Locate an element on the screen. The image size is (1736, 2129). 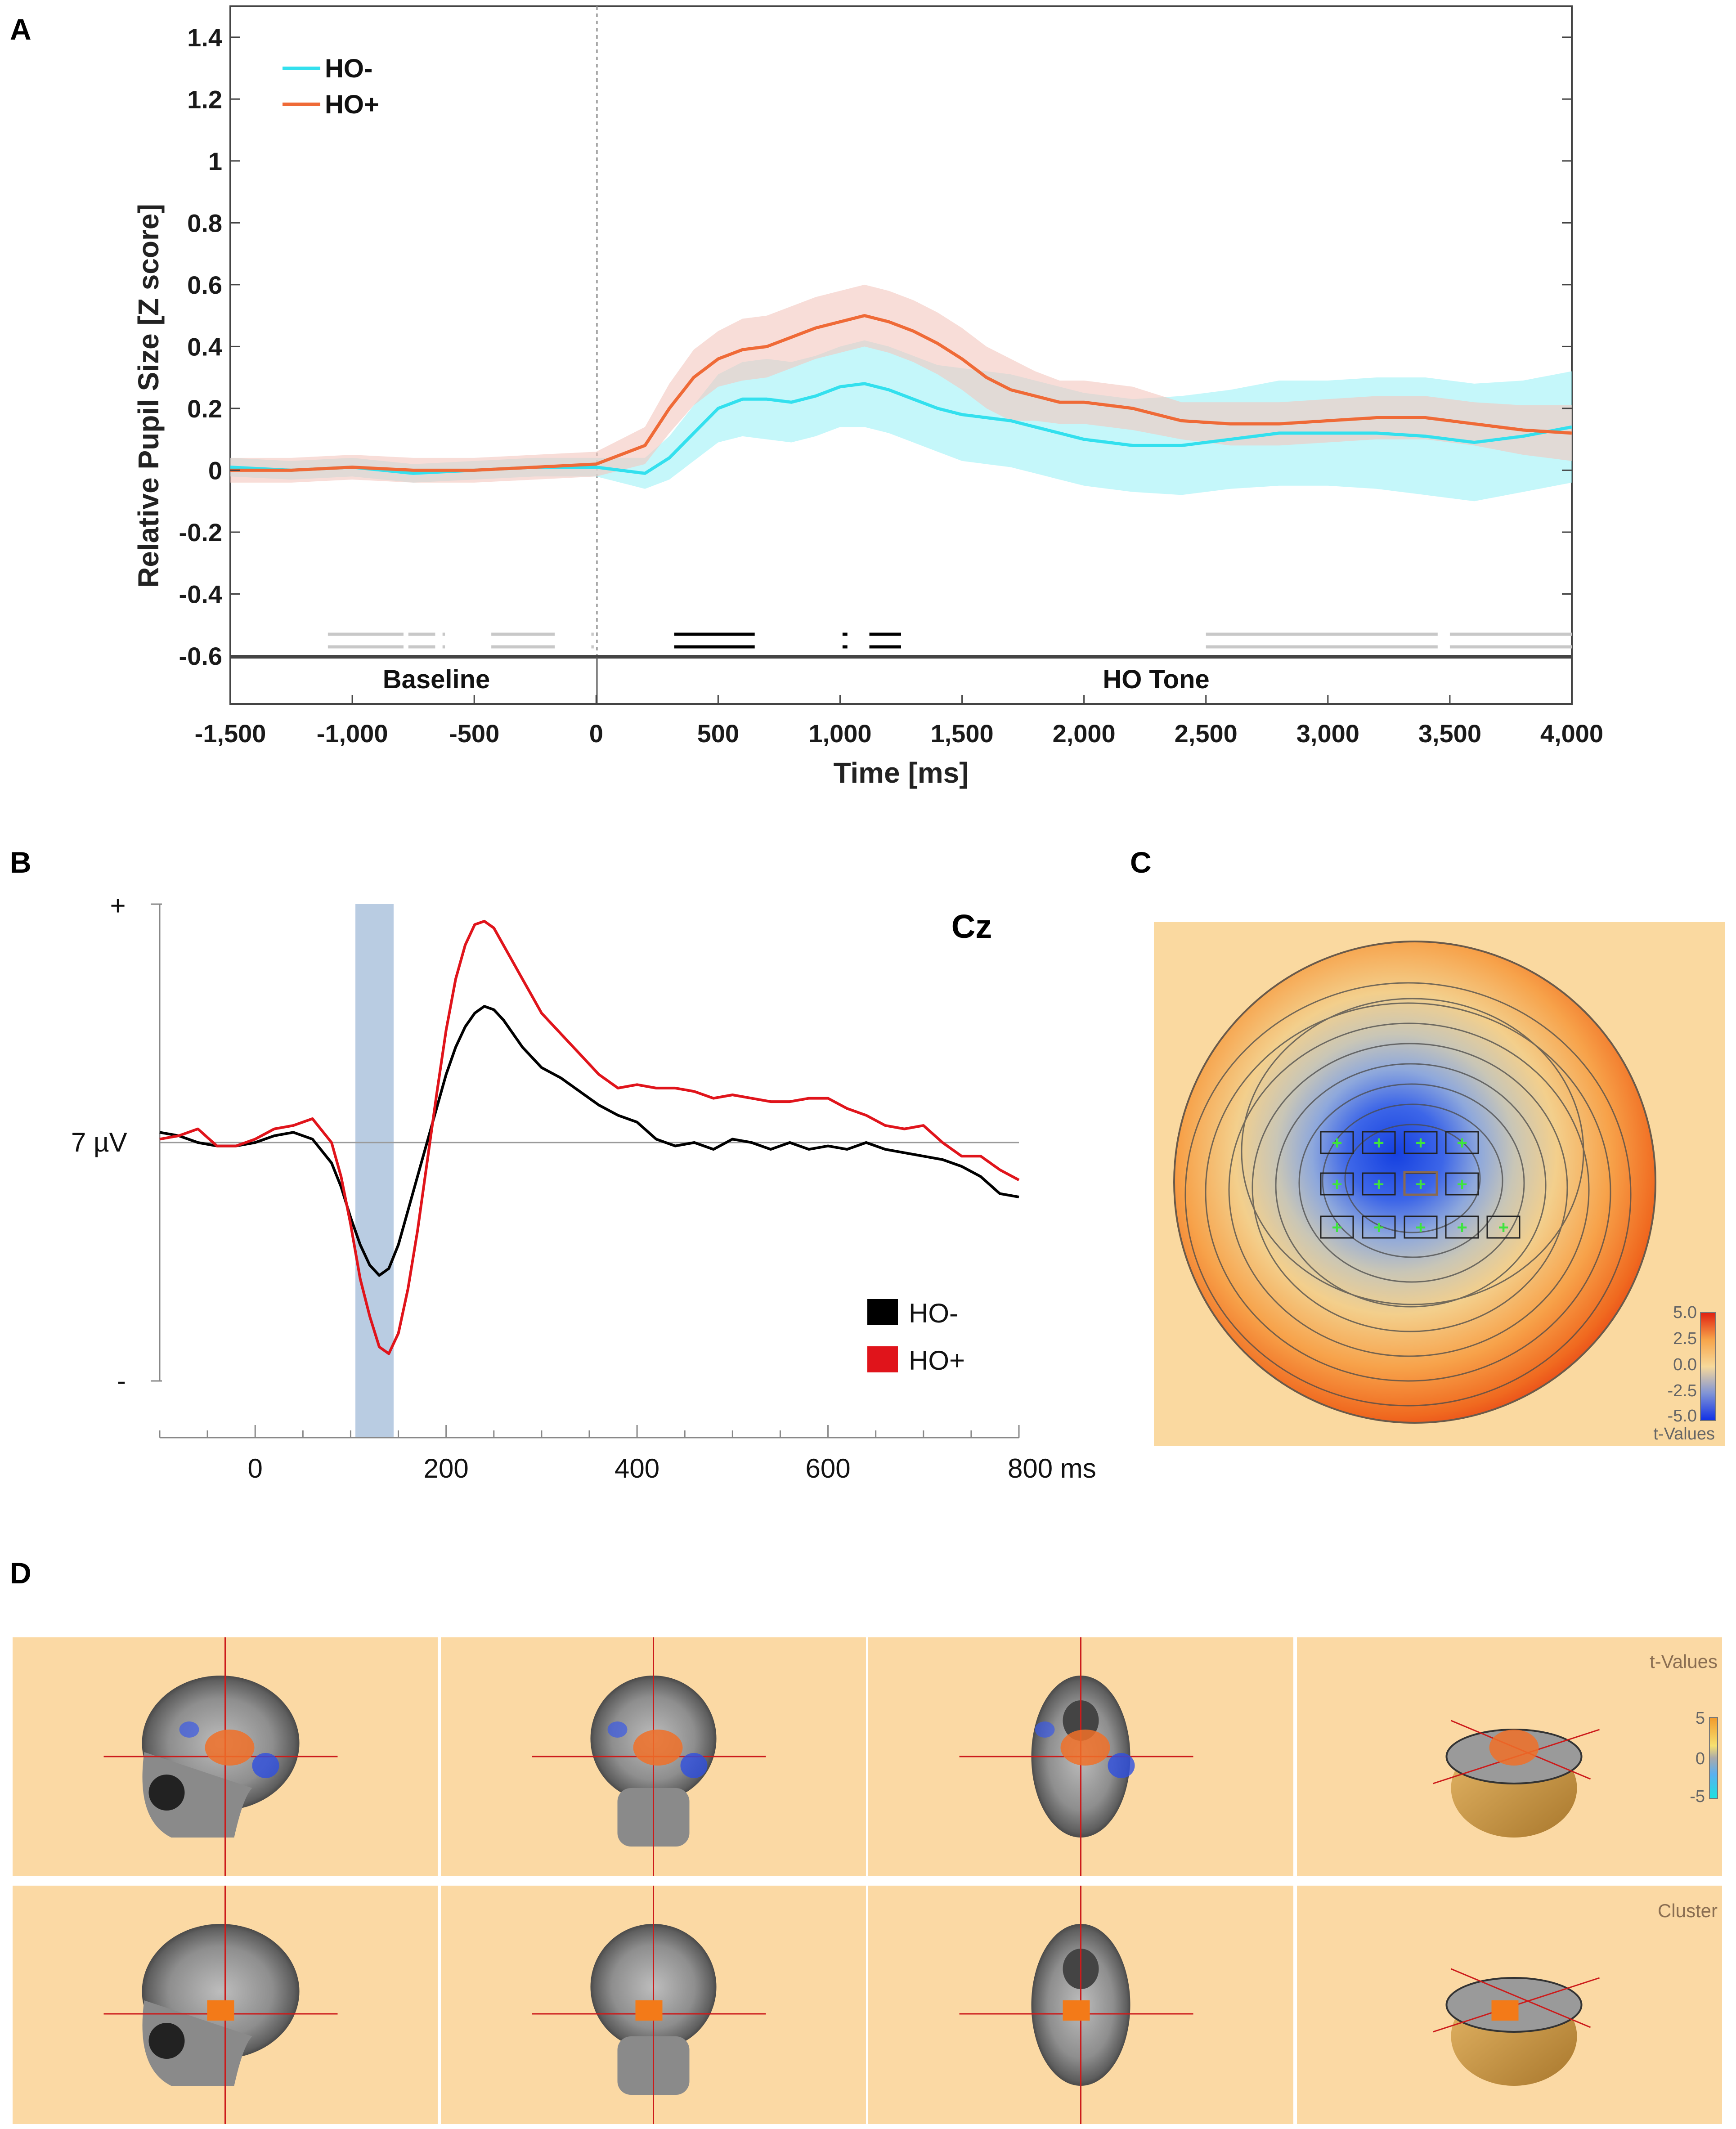
y-tick-label: 1.4 is located at coordinates (204, 37).